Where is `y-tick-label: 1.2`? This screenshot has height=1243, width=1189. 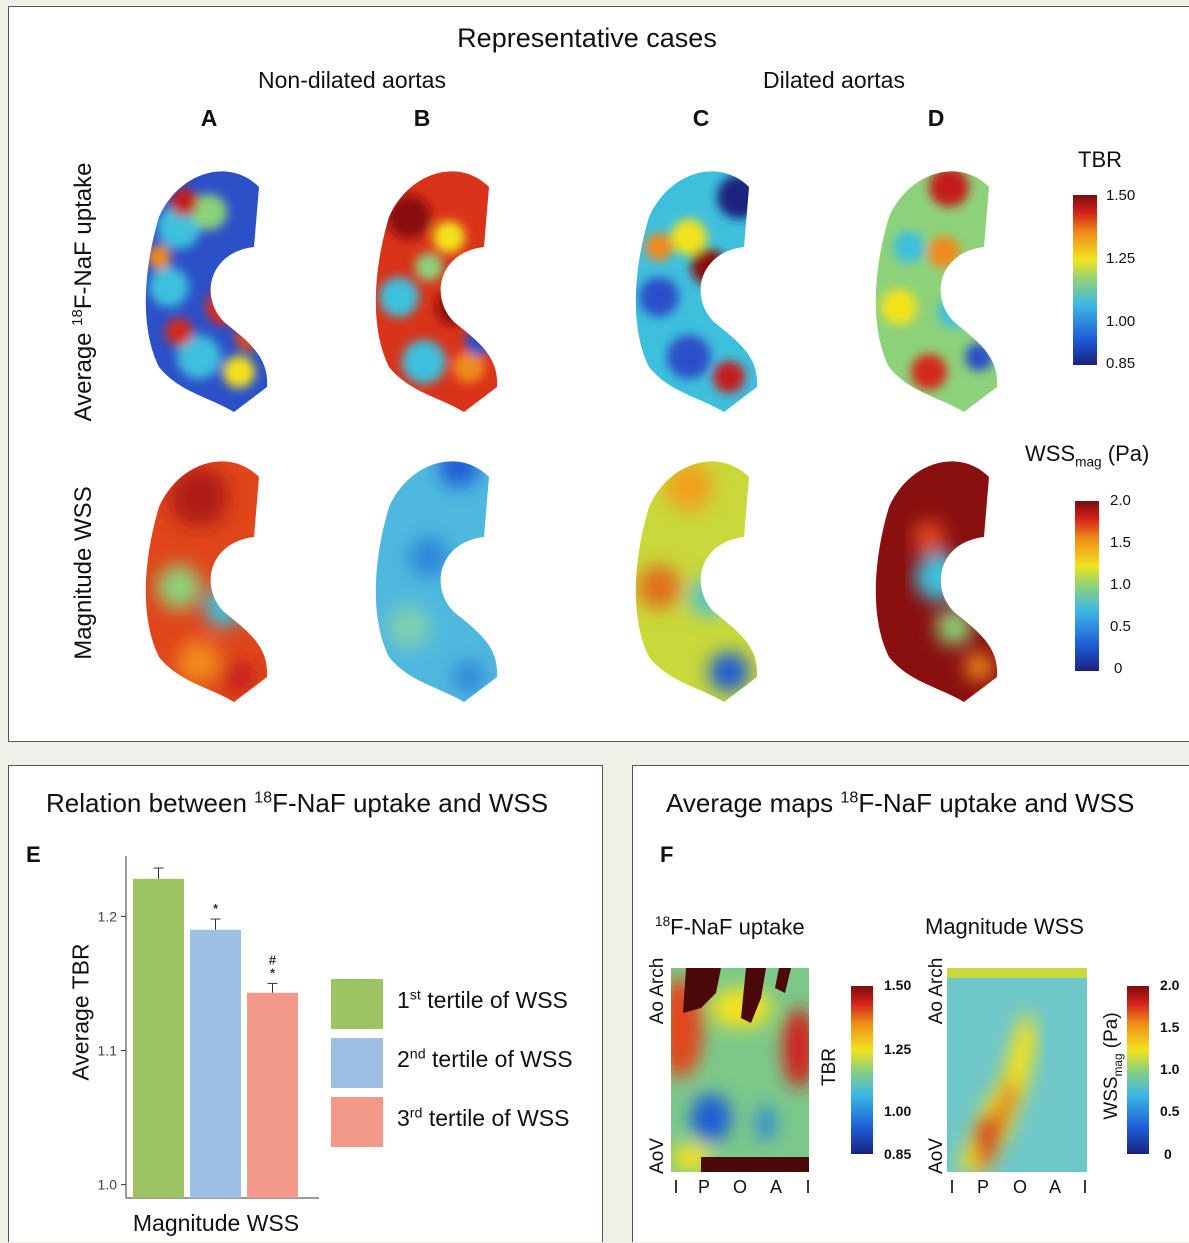 y-tick-label: 1.2 is located at coordinates (108, 916).